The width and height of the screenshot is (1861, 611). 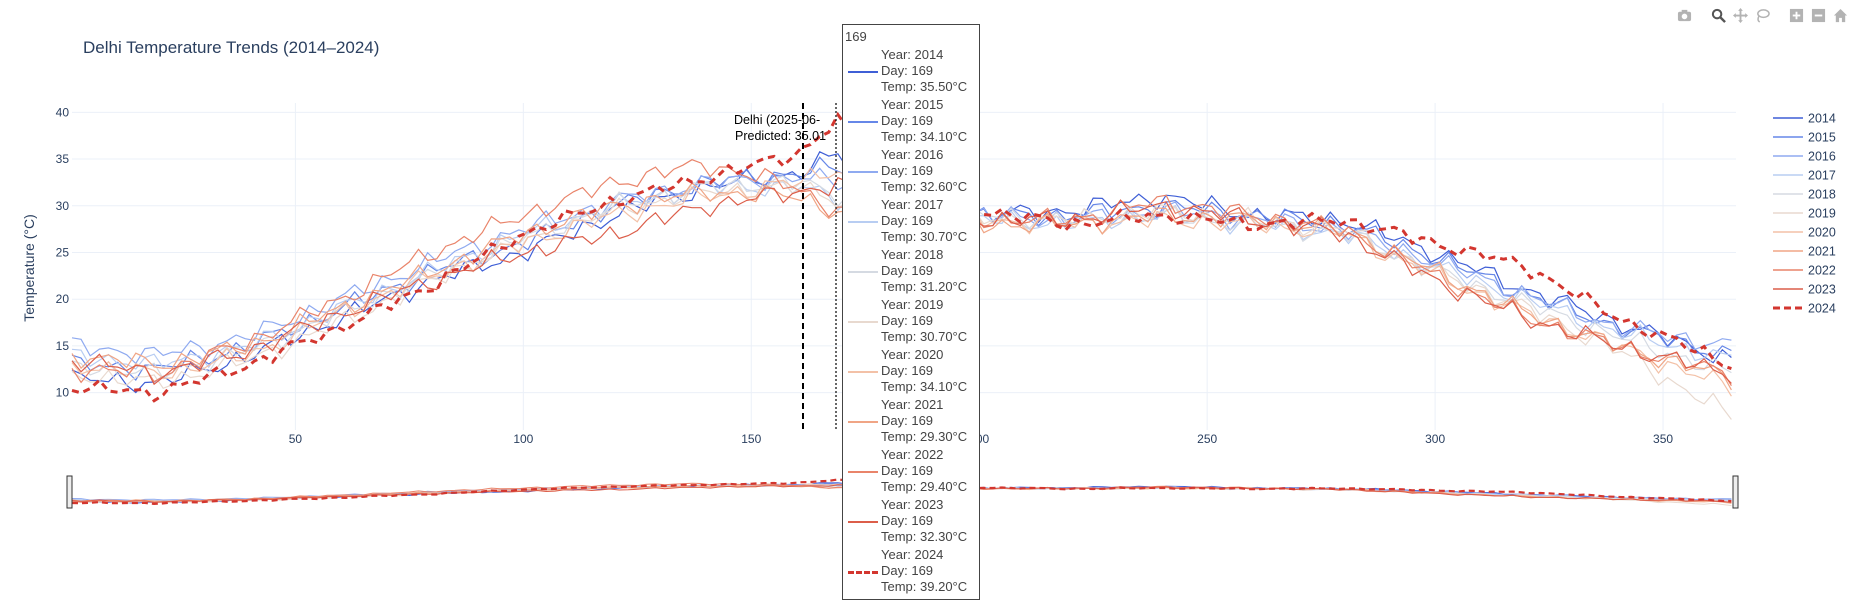 I want to click on hover-year: Year: 2022, so click(x=912, y=454).